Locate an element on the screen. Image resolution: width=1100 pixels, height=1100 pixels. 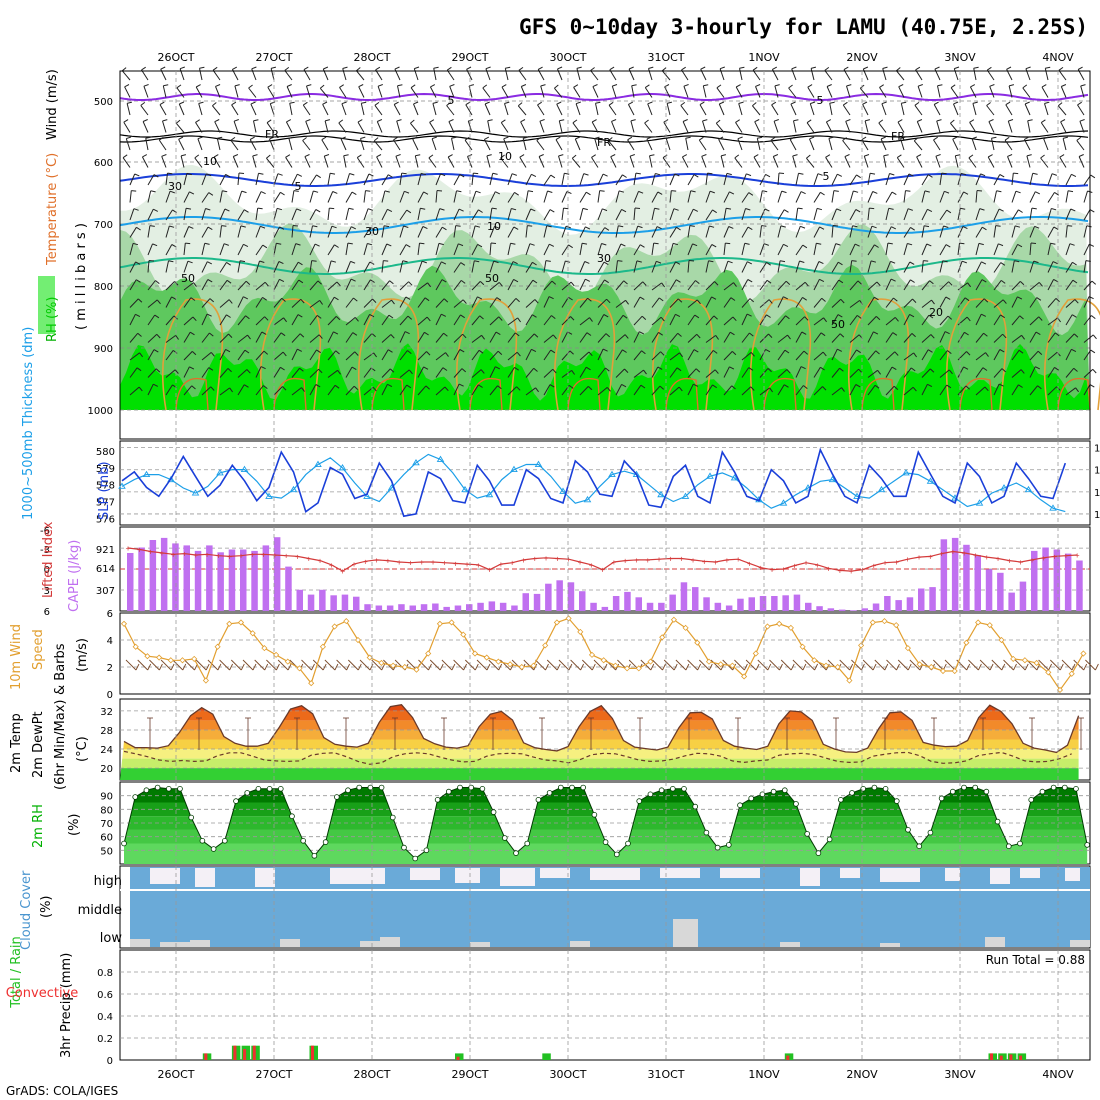
contour-freezing-b is located at coordinates (604, 139).